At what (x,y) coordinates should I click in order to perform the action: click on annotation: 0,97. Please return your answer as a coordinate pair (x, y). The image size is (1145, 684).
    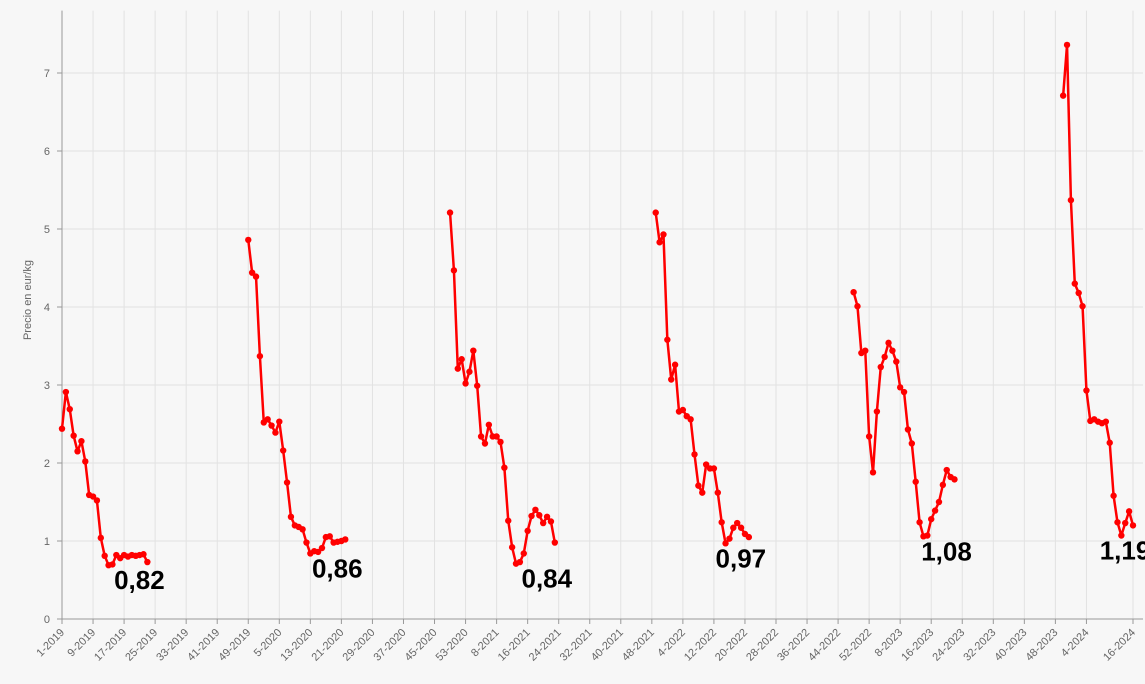
    Looking at the image, I should click on (741, 558).